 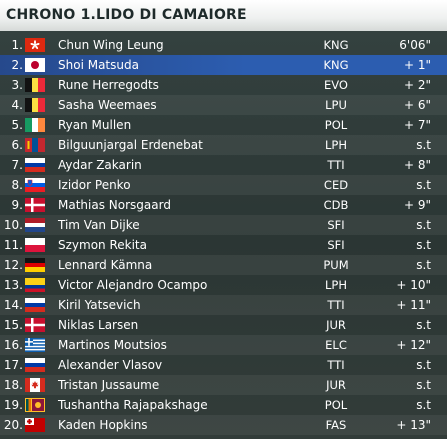 What do you see at coordinates (223, 345) in the screenshot?
I see `result-row: 16. Martinos Moutsios ELC + 12"` at bounding box center [223, 345].